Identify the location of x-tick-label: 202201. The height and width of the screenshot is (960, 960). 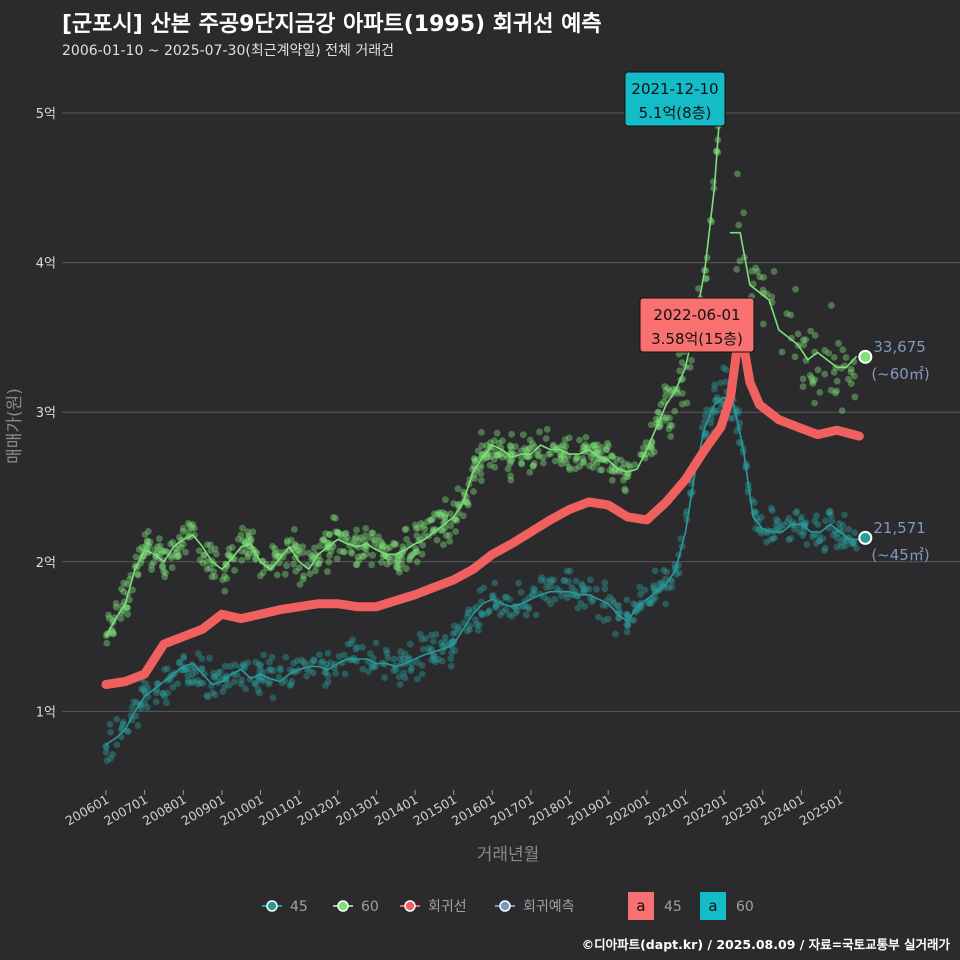
(705, 810).